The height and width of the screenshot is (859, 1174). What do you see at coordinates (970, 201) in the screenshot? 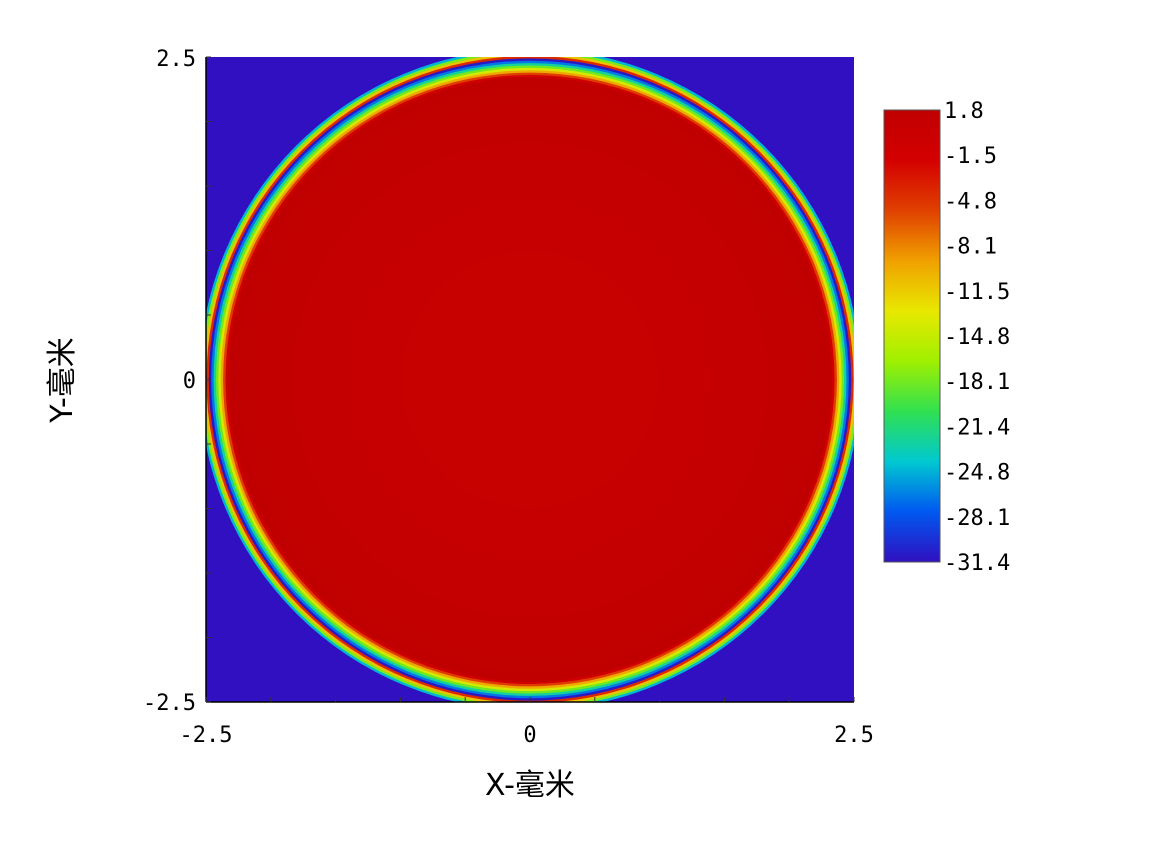
I see `colorbar-tick-label: -4.8` at bounding box center [970, 201].